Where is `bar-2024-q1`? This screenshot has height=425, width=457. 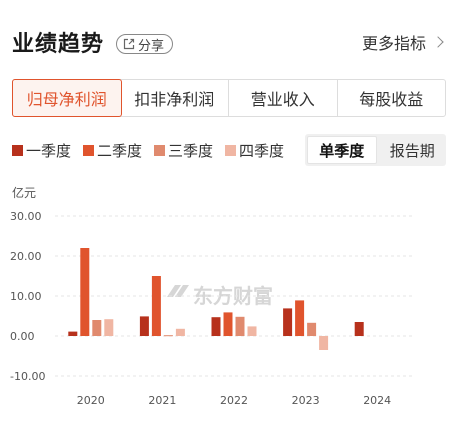 bar-2024-q1 is located at coordinates (359, 329).